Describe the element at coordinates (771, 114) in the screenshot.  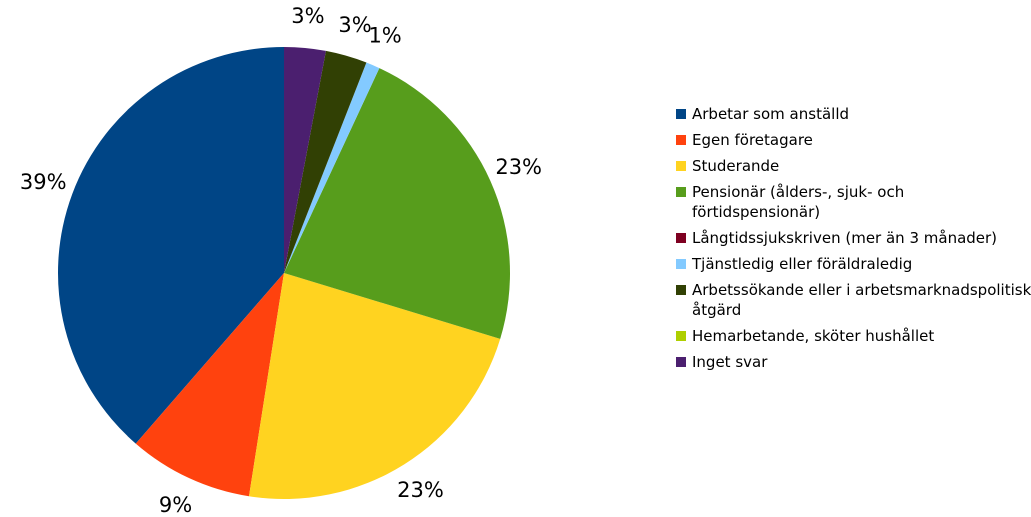
I see `legend-label: Arbetar som anställd` at that location.